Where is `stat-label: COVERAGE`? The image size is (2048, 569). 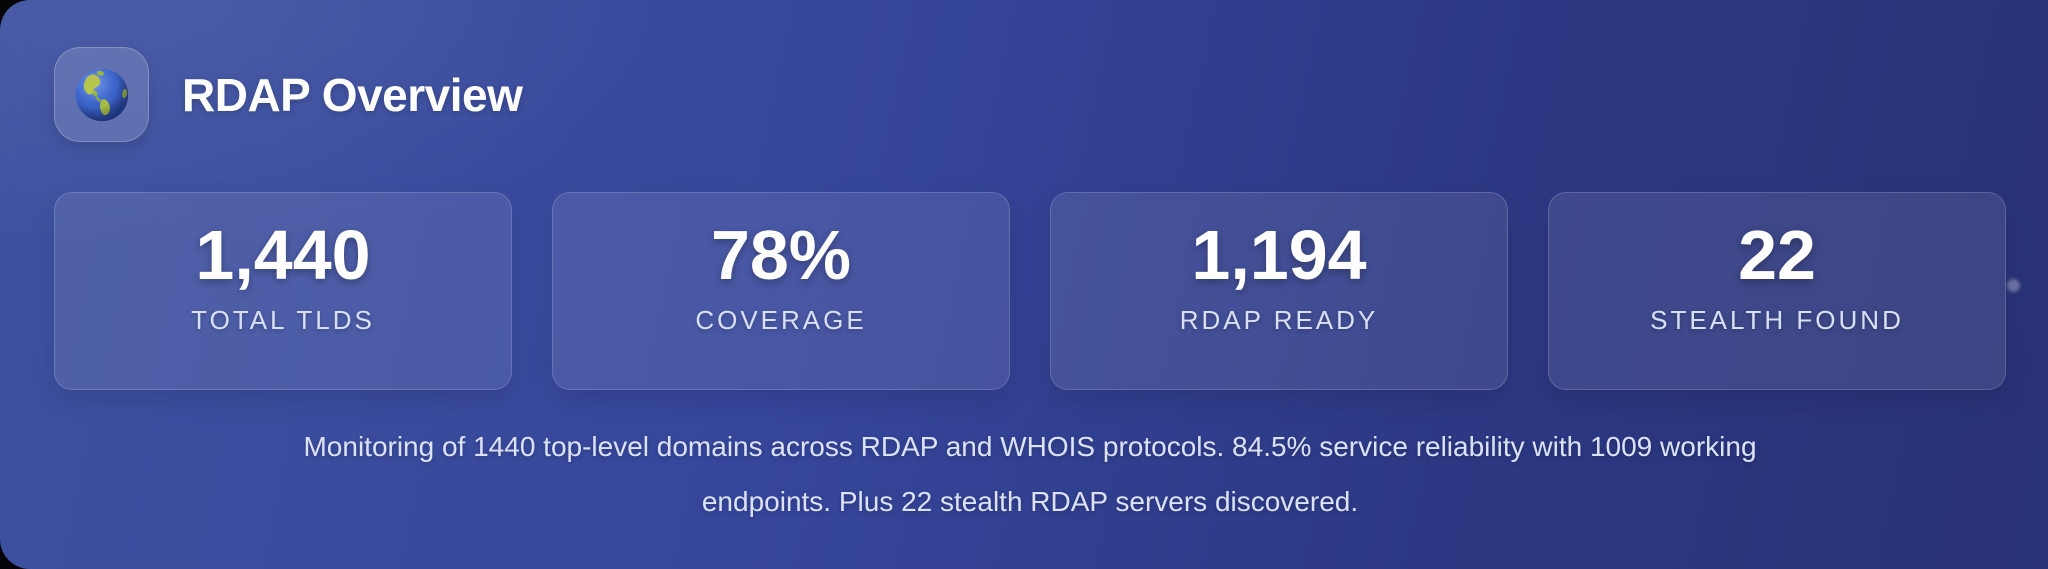
stat-label: COVERAGE is located at coordinates (781, 320).